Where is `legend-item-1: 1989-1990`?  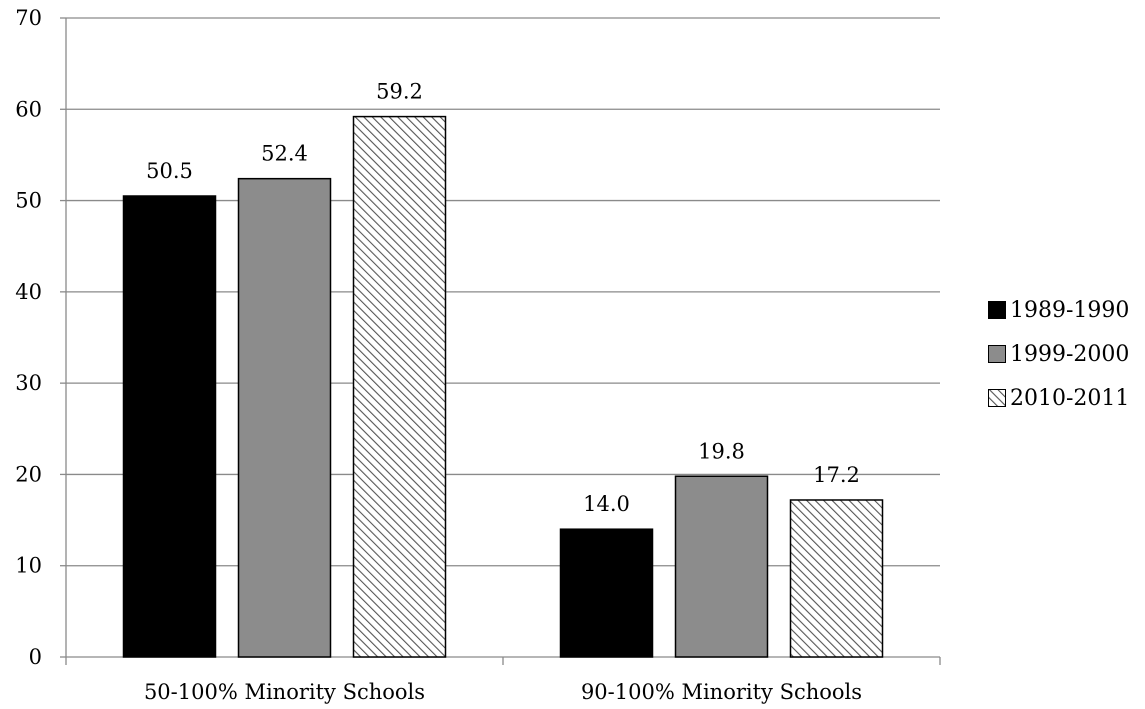
legend-item-1: 1989-1990 is located at coordinates (1058, 310).